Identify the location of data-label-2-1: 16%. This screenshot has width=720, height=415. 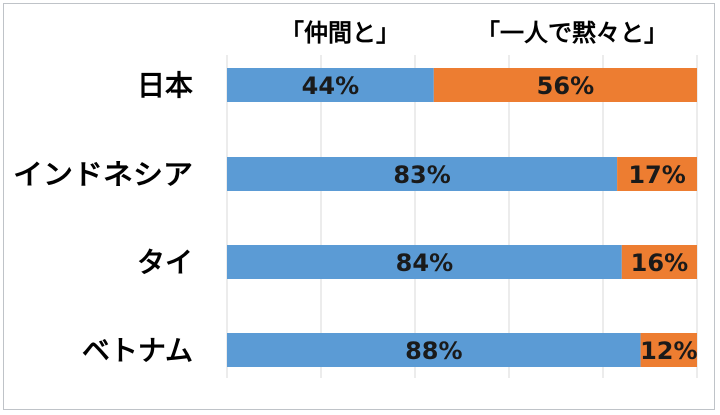
(659, 263).